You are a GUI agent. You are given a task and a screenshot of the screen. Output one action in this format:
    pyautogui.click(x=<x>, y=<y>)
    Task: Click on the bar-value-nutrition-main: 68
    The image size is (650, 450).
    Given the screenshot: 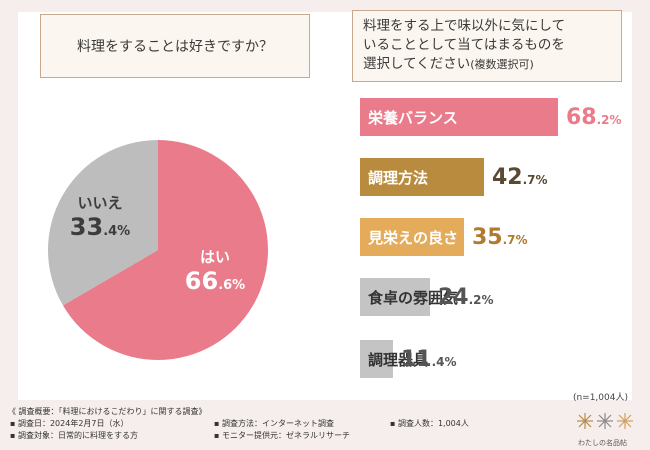 What is the action you would take?
    pyautogui.click(x=581, y=117)
    